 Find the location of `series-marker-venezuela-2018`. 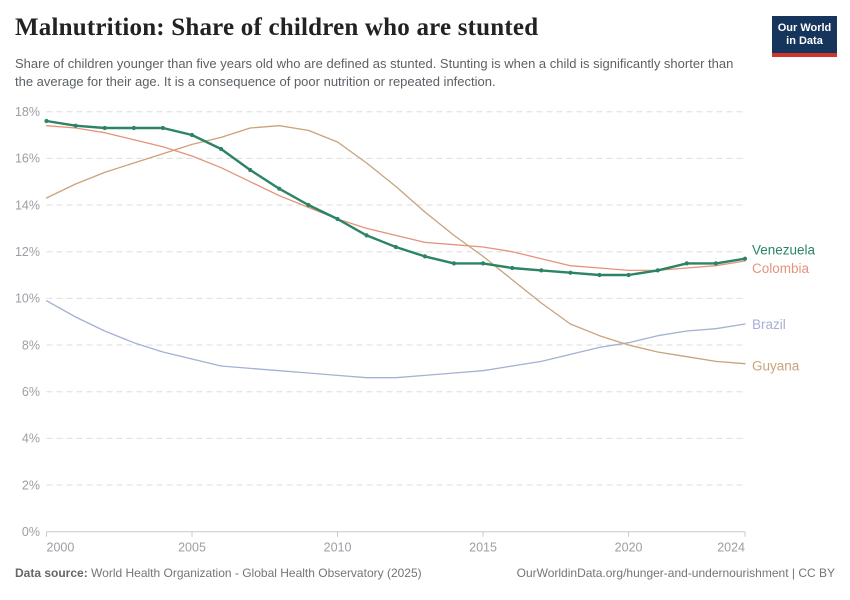

series-marker-venezuela-2018 is located at coordinates (570, 272).